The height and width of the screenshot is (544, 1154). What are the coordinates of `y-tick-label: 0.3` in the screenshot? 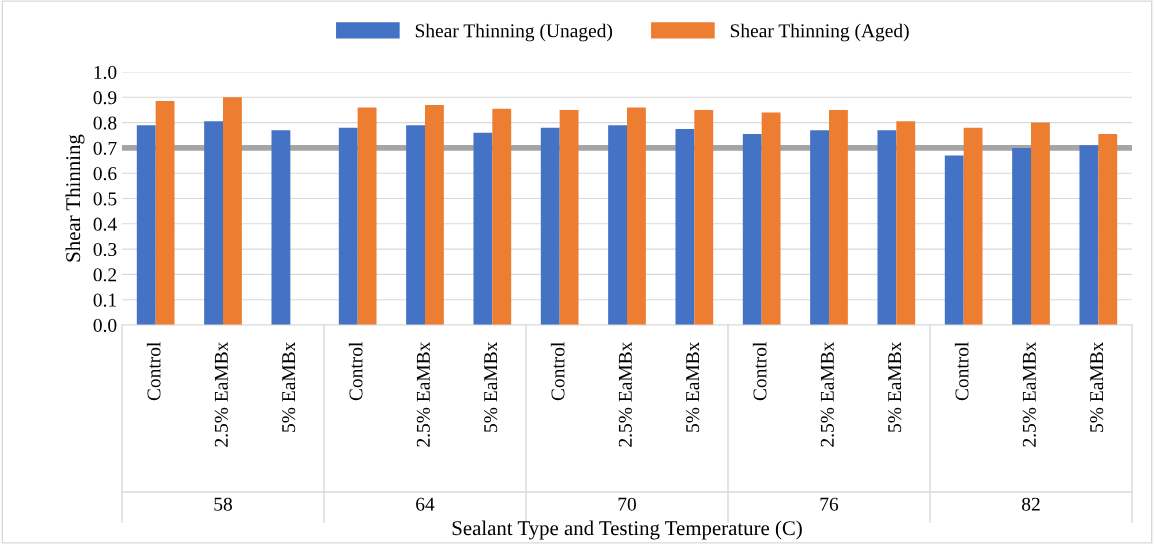 It's located at (105, 249).